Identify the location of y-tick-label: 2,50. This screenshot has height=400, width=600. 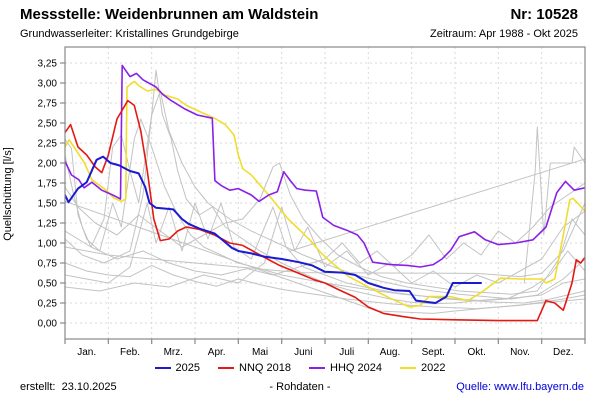
(48, 124).